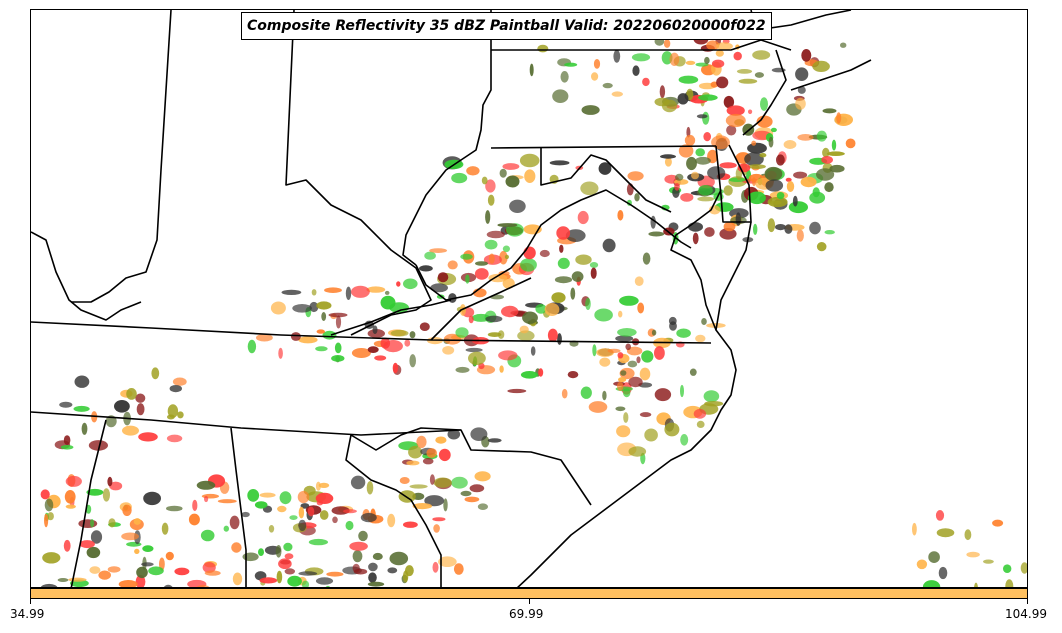 This screenshot has width=1062, height=633. I want to click on nj-border, so click(764, 92).